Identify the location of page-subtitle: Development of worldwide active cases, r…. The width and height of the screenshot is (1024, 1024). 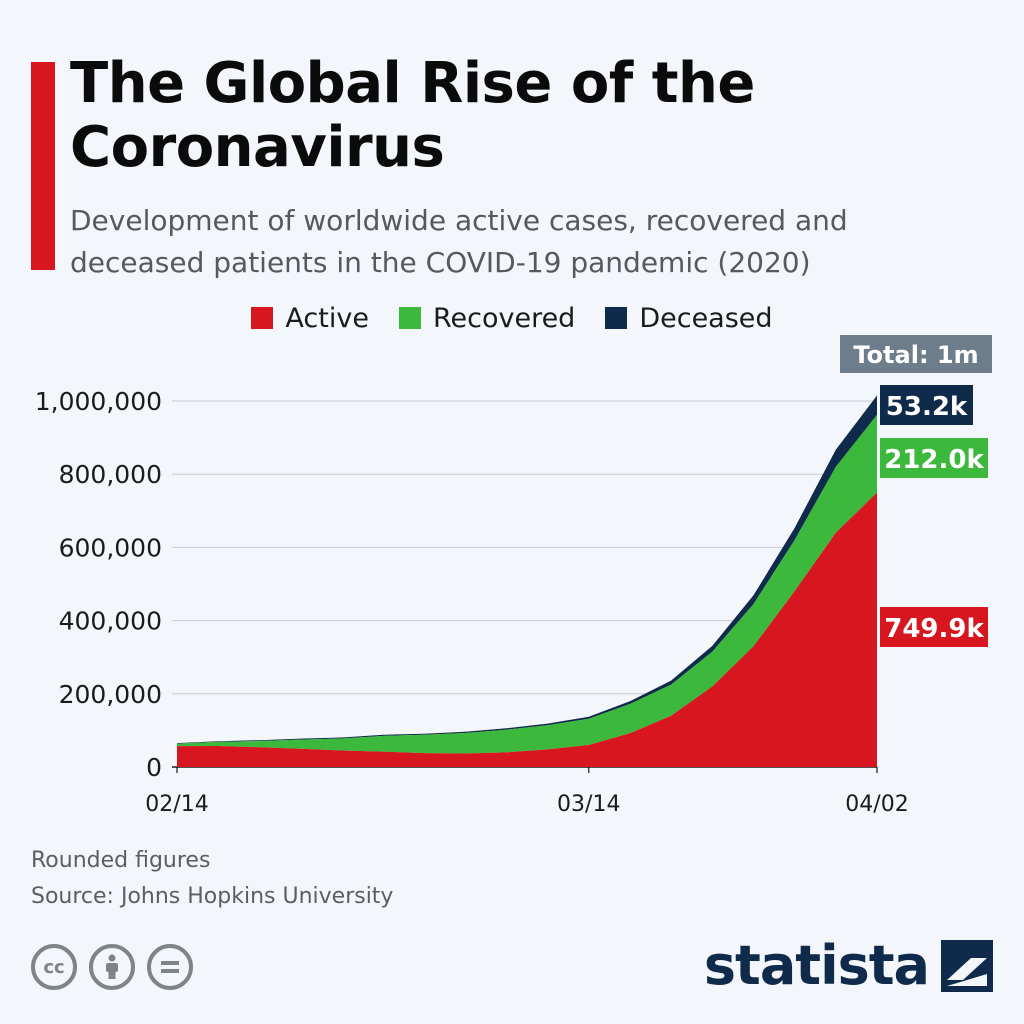
(459, 241).